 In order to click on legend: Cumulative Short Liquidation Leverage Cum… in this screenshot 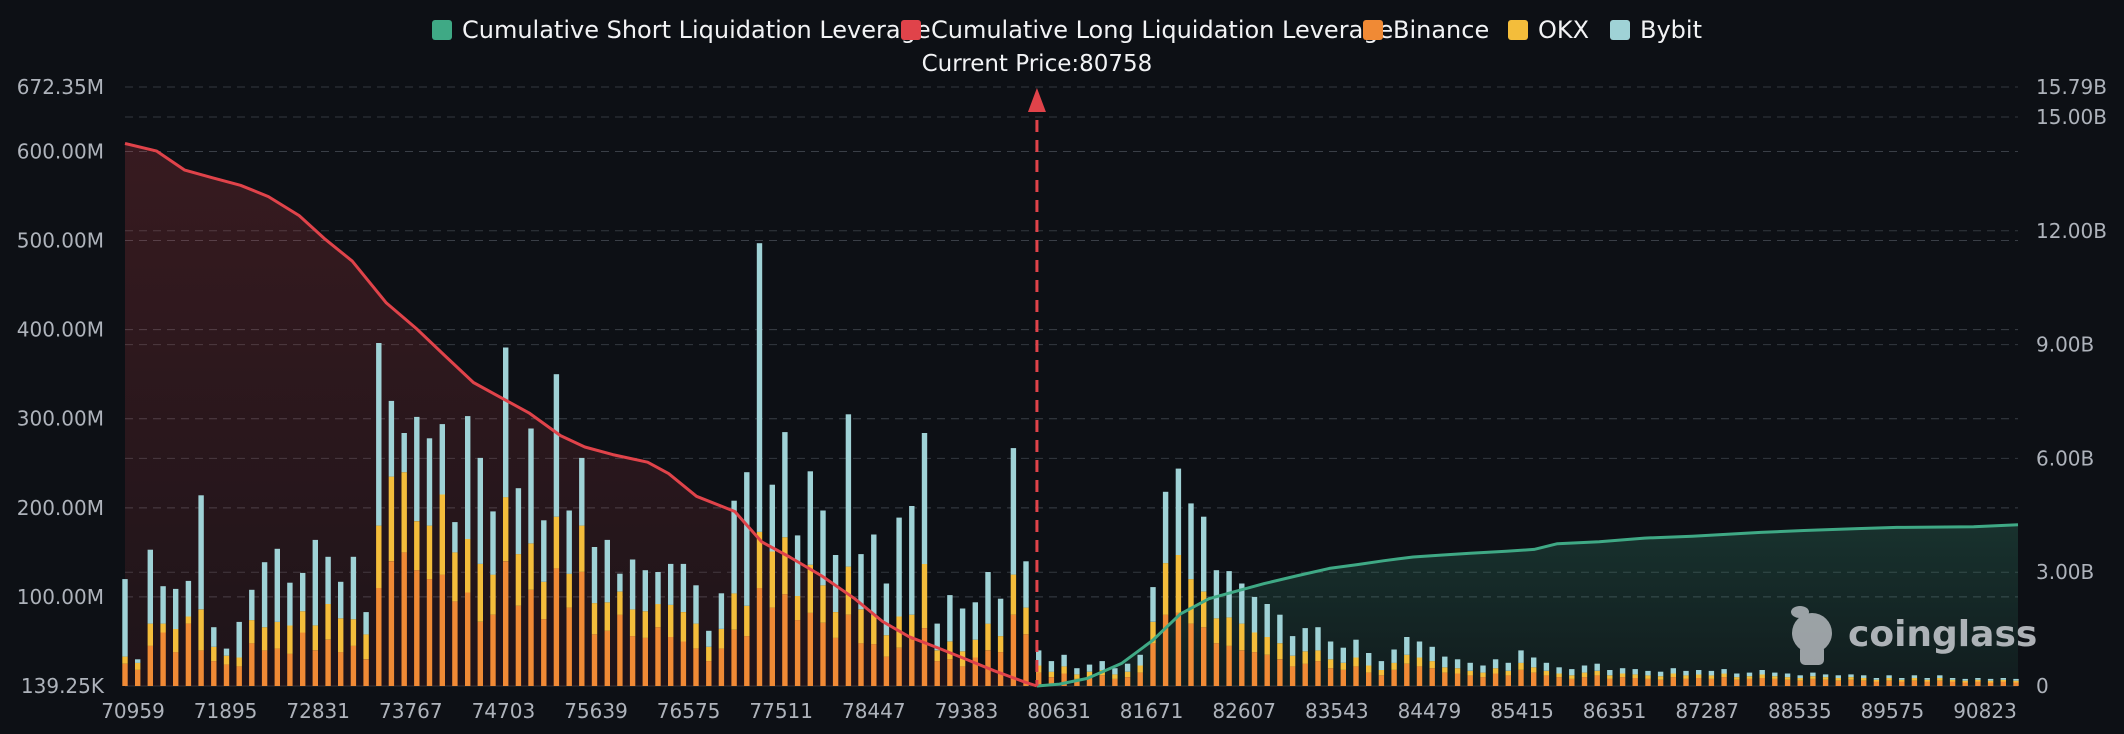, I will do `click(1067, 30)`.